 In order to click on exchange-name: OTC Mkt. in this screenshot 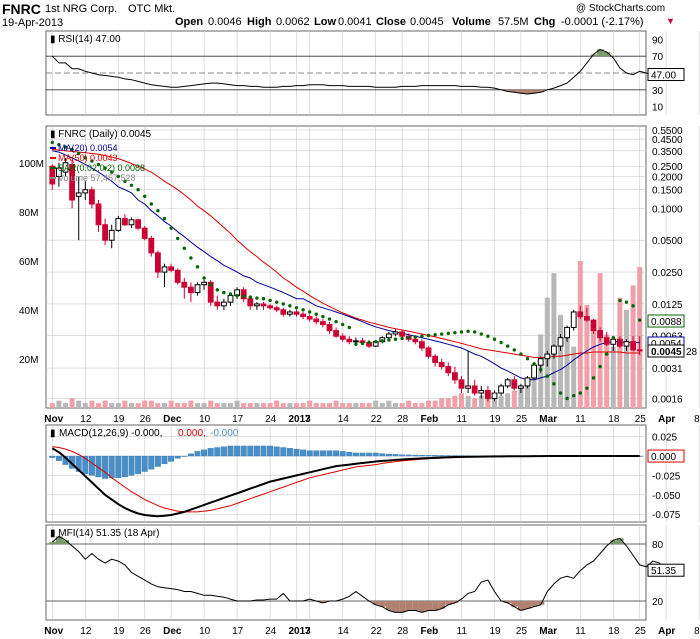, I will do `click(152, 9)`.